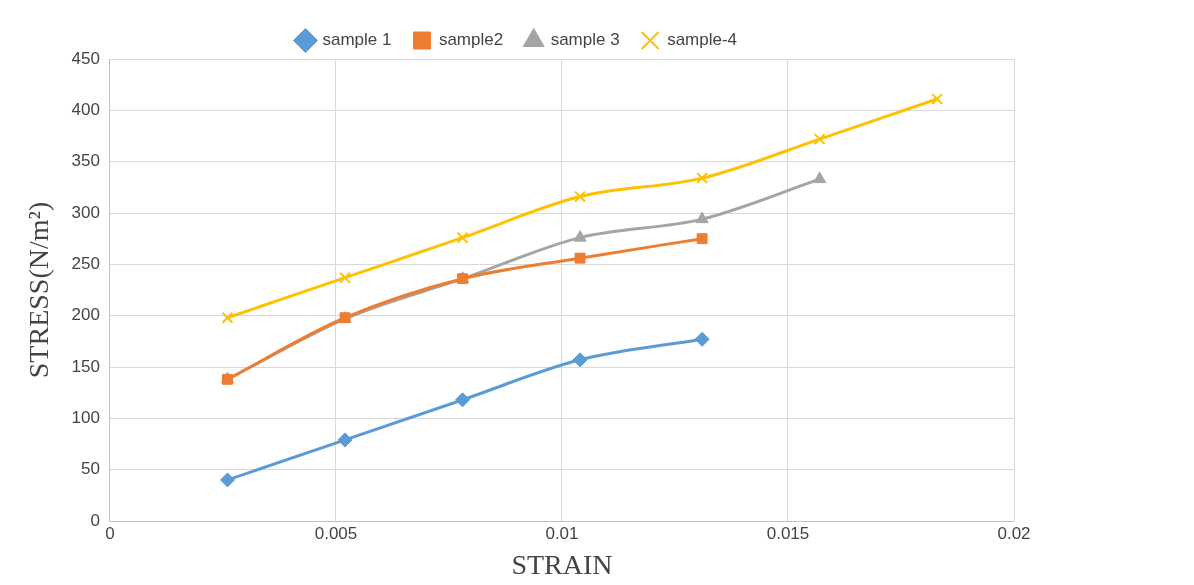 The height and width of the screenshot is (585, 1194). What do you see at coordinates (702, 40) in the screenshot?
I see `legend-label: sample-4` at bounding box center [702, 40].